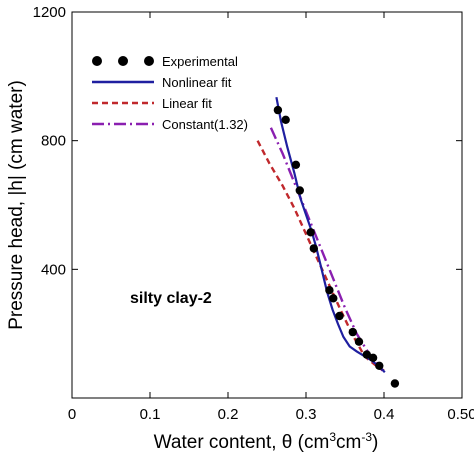 This screenshot has width=474, height=457. Describe the element at coordinates (171, 298) in the screenshot. I see `annotation-label: silty clay-2` at that location.